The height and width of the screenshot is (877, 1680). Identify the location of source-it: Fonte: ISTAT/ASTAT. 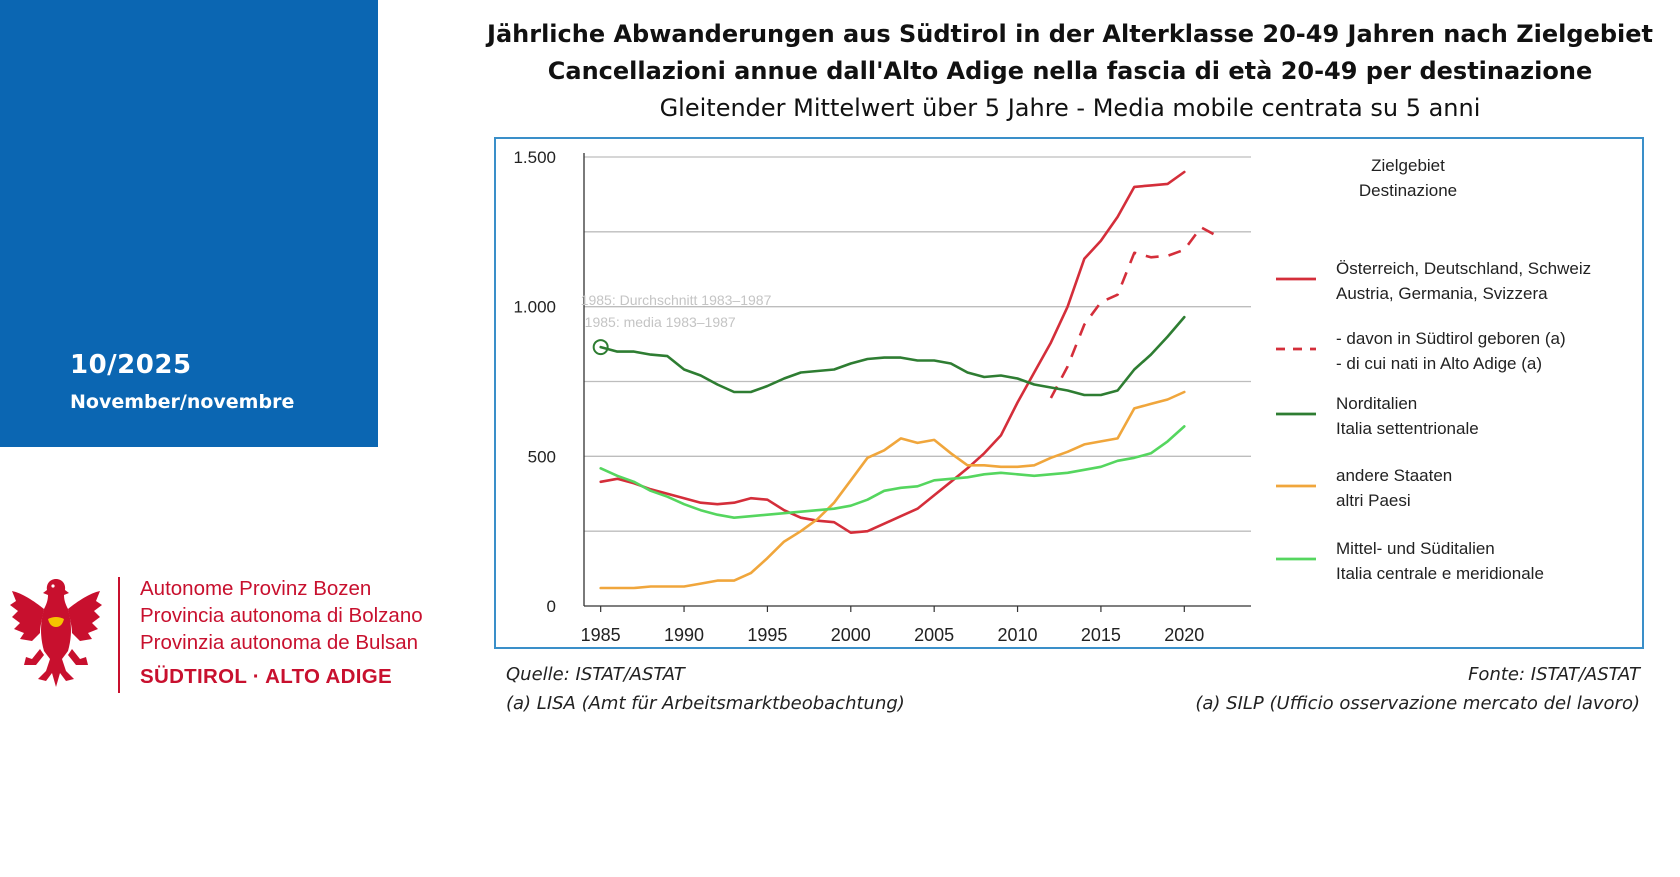
(1554, 674).